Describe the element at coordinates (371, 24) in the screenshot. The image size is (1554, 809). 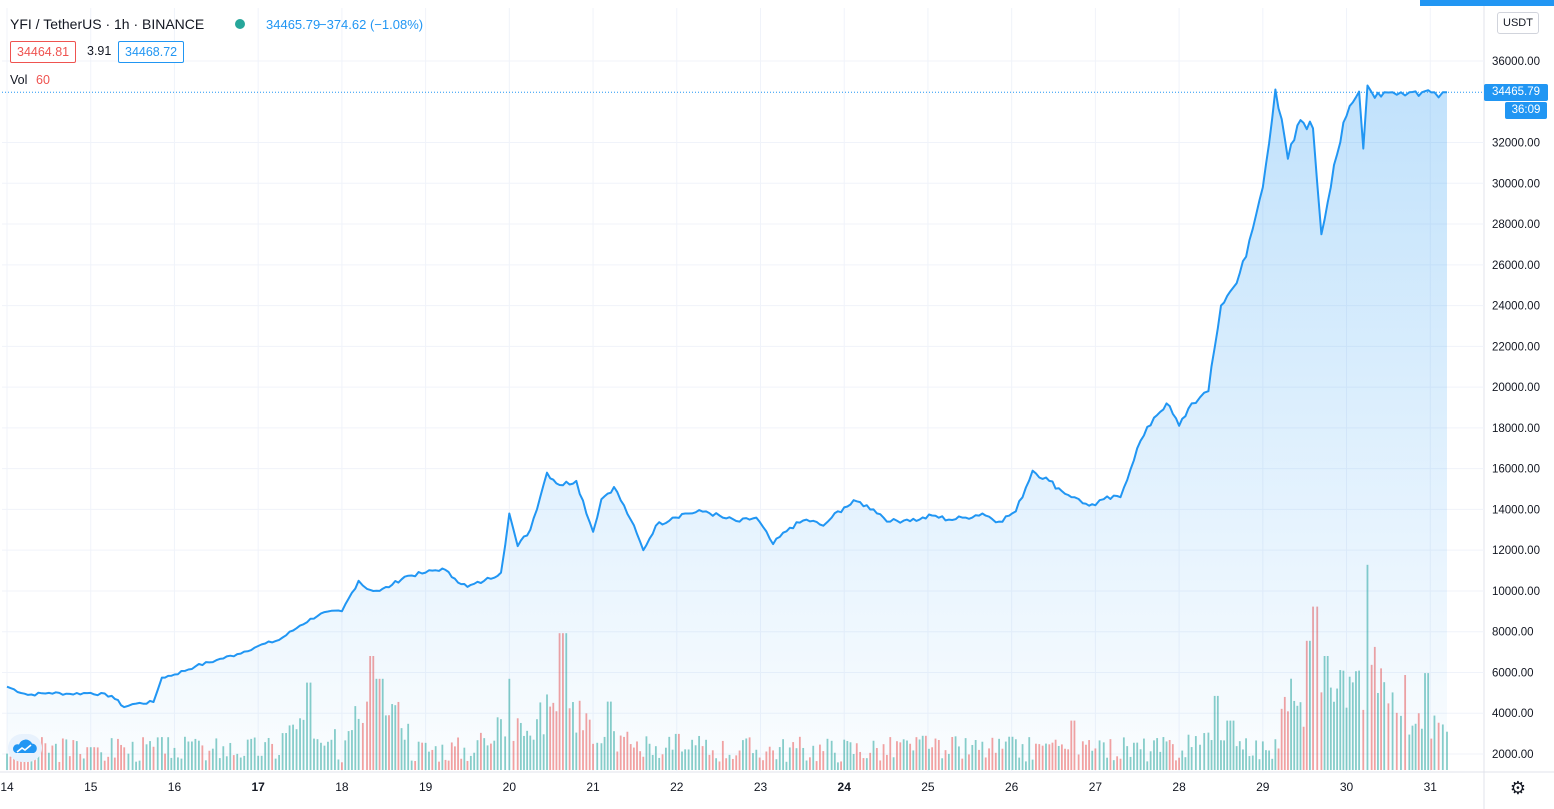
I see `legend-price-change: −374.62 (−1.08%)` at that location.